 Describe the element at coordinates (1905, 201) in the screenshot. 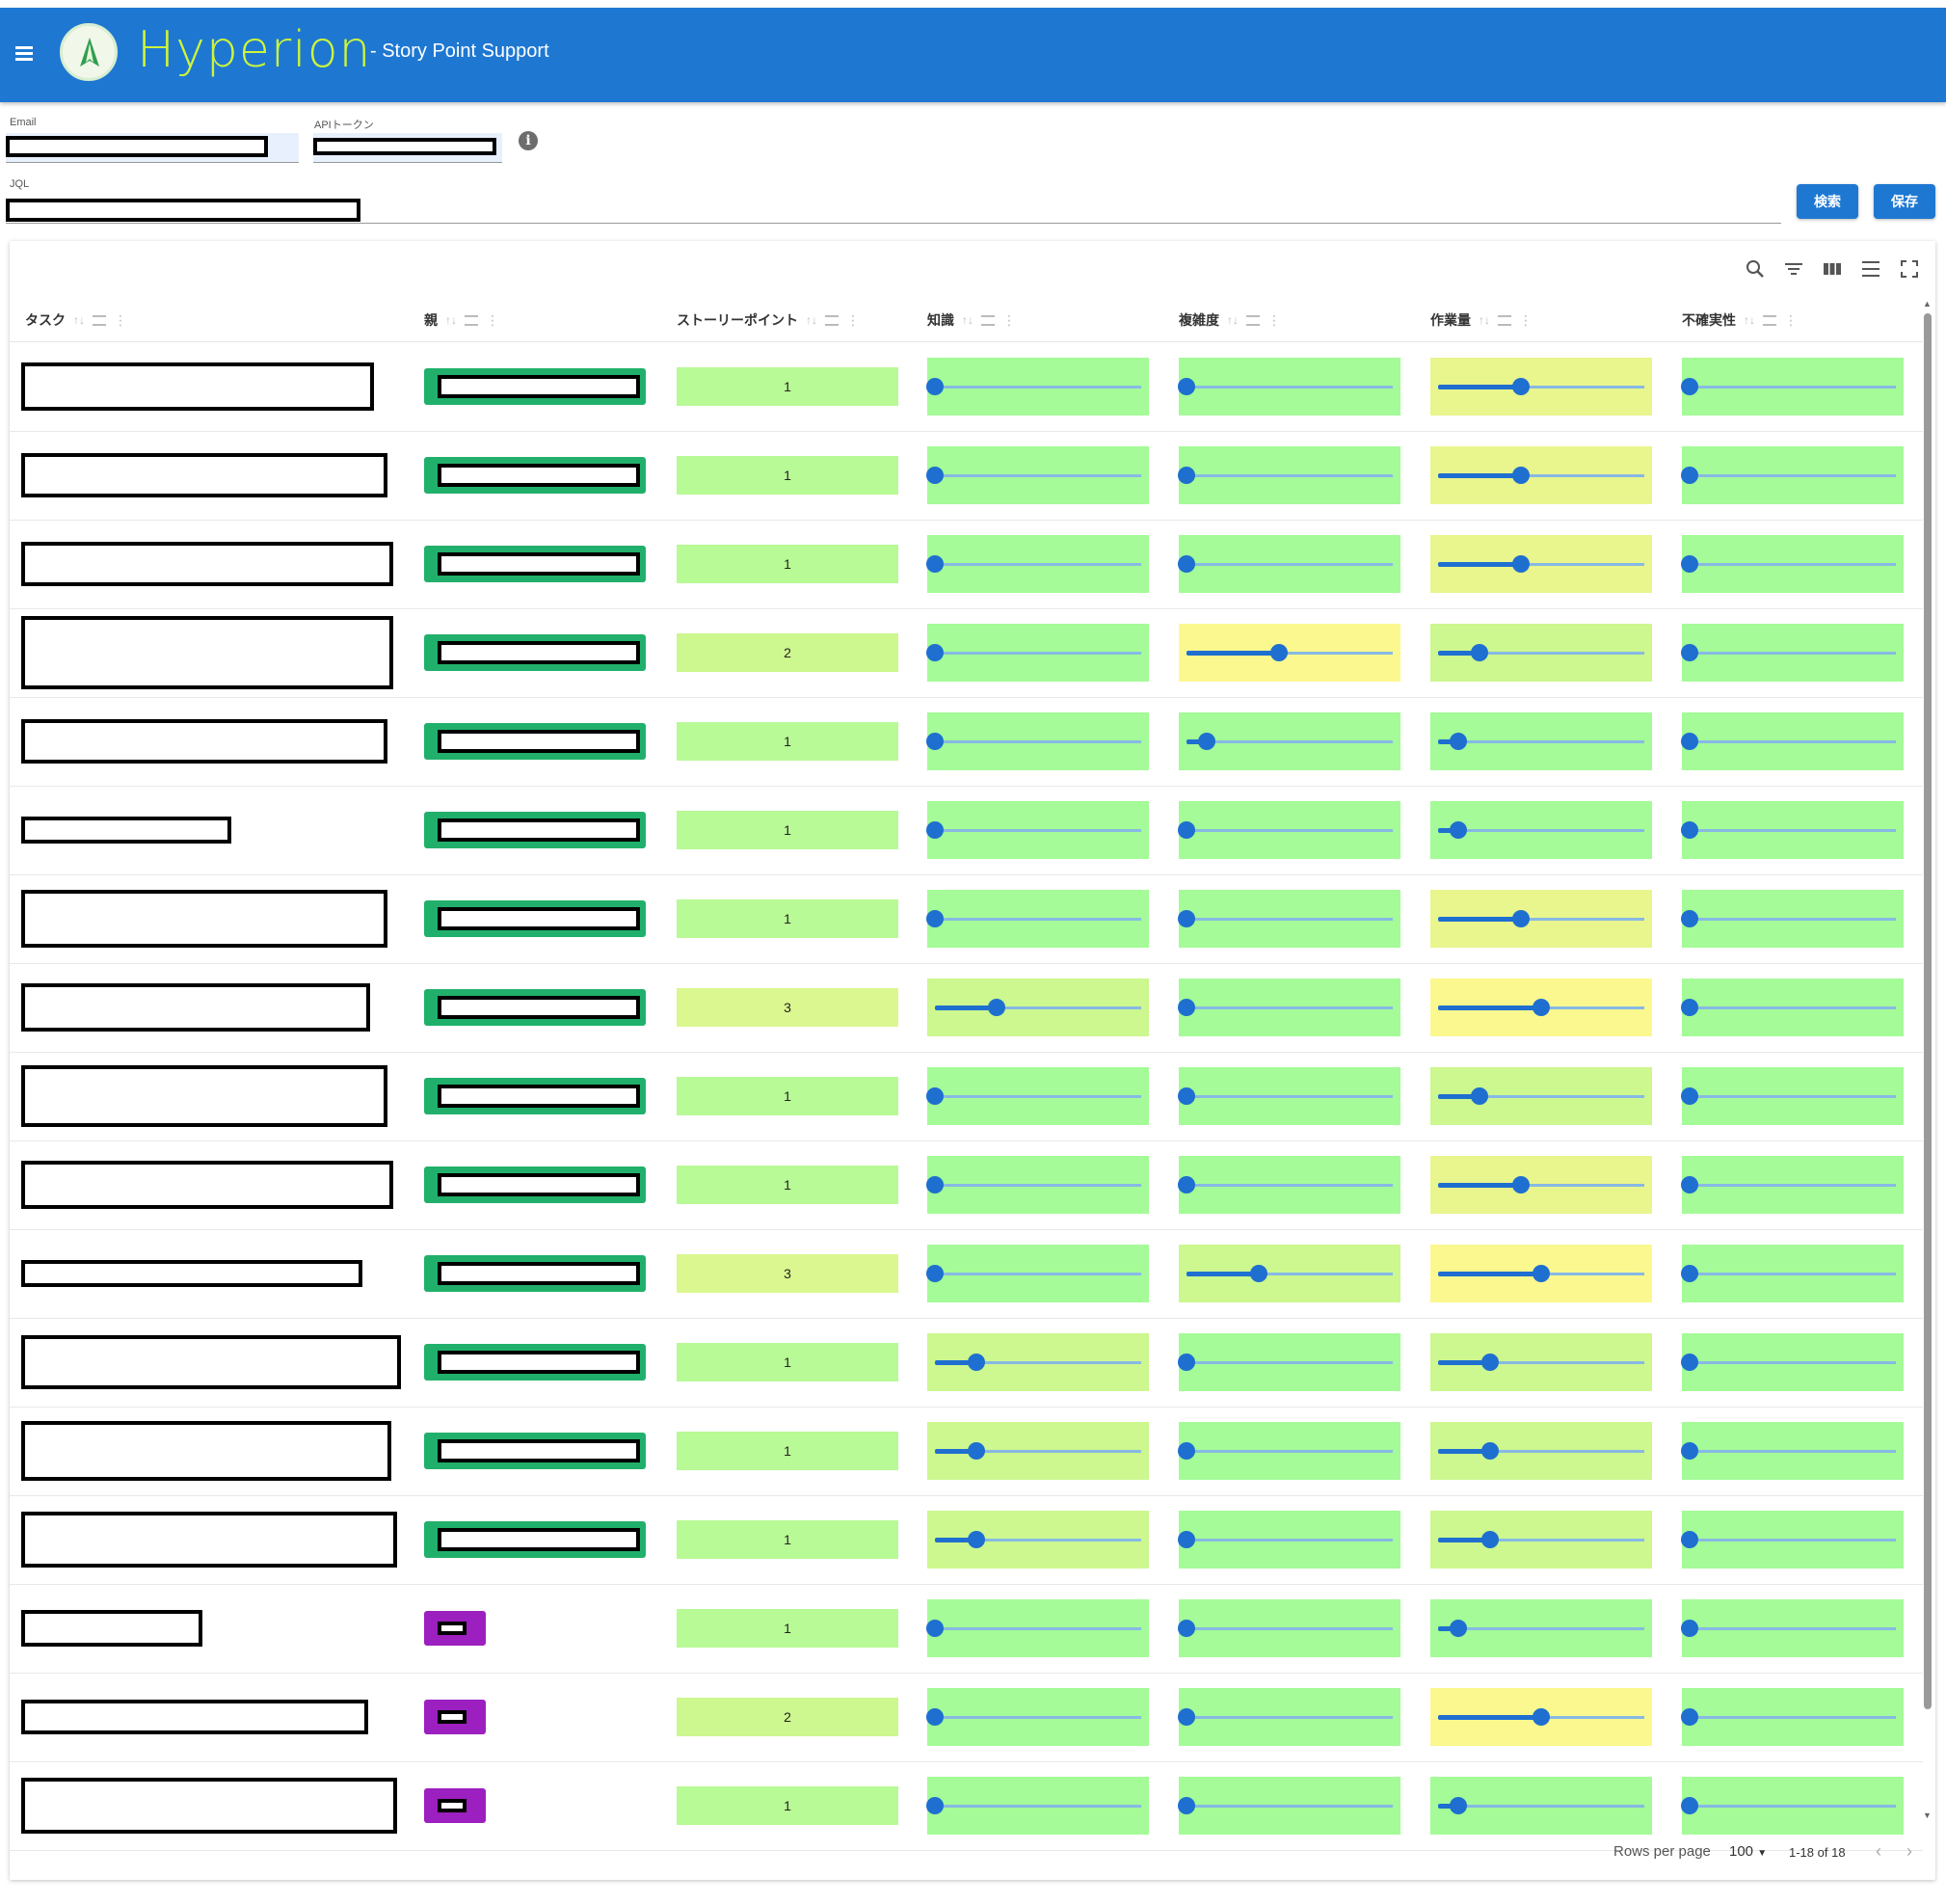

I see `save-button: 保存` at that location.